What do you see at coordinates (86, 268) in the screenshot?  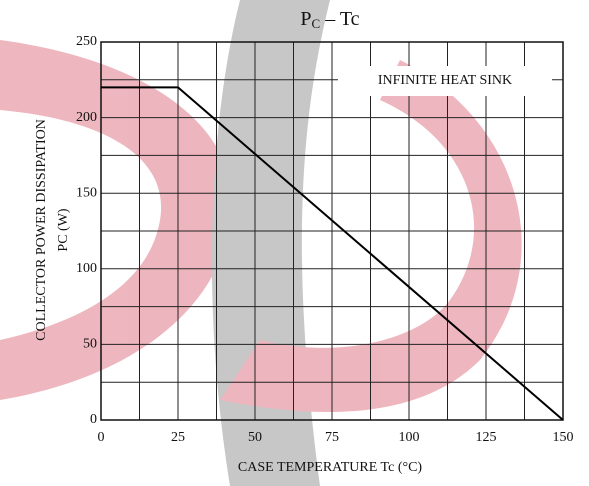 I see `y-tick-label: 100` at bounding box center [86, 268].